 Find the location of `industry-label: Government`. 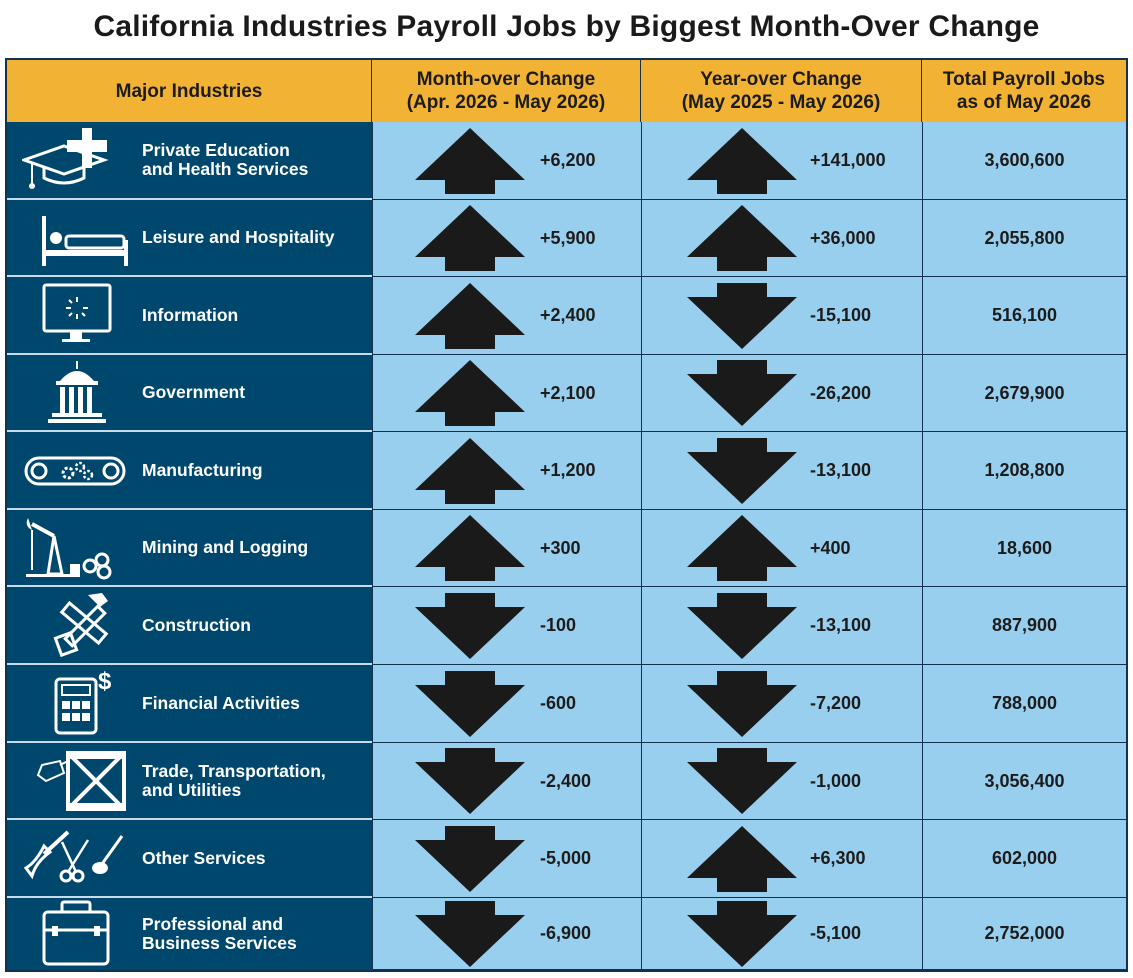

industry-label: Government is located at coordinates (254, 392).